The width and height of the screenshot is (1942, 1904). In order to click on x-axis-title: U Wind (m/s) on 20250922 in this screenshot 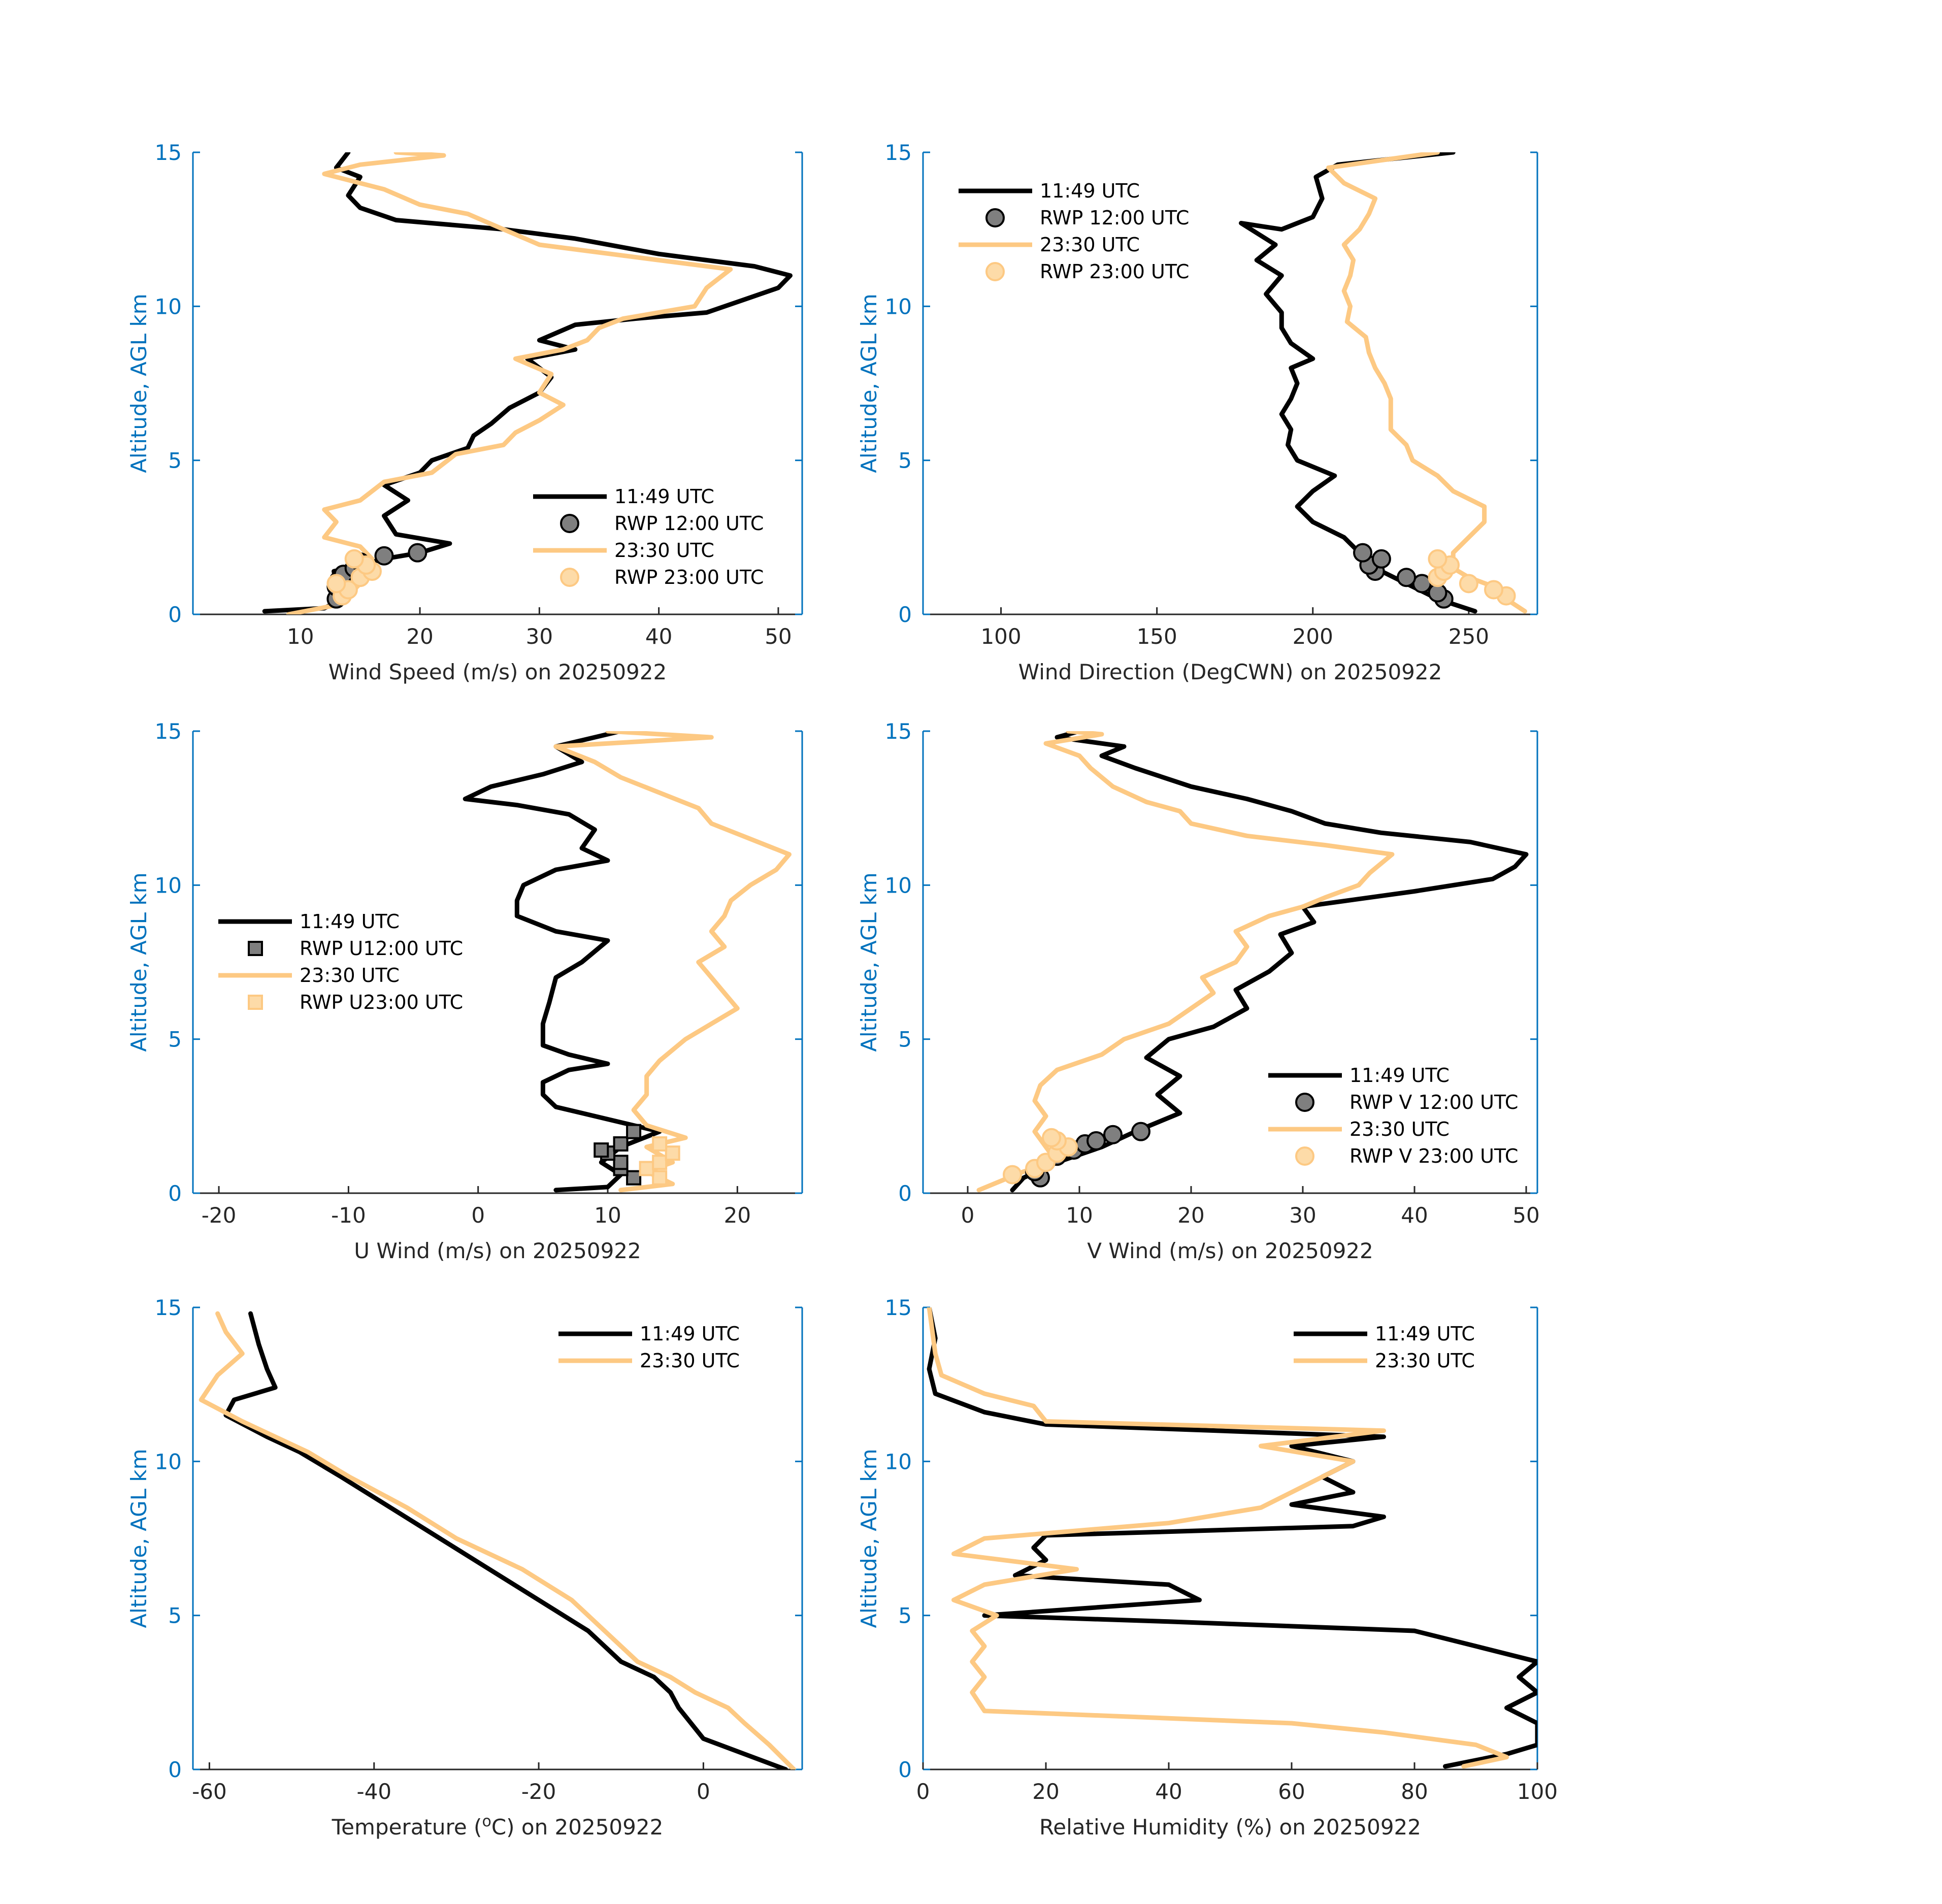, I will do `click(497, 1251)`.